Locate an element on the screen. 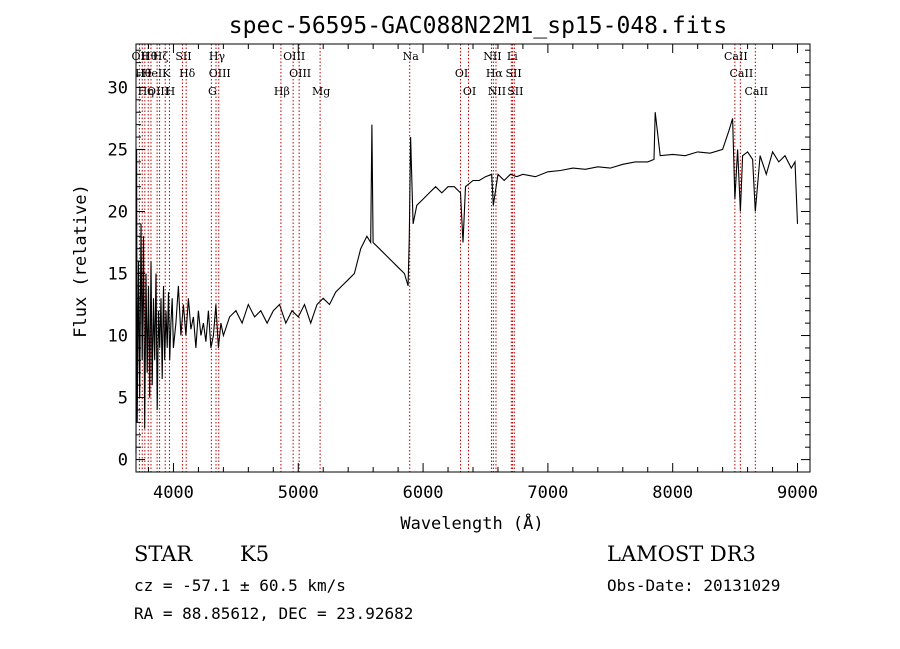 This screenshot has height=649, width=900. x-axis-label: Wavelength (Å) is located at coordinates (471, 523).